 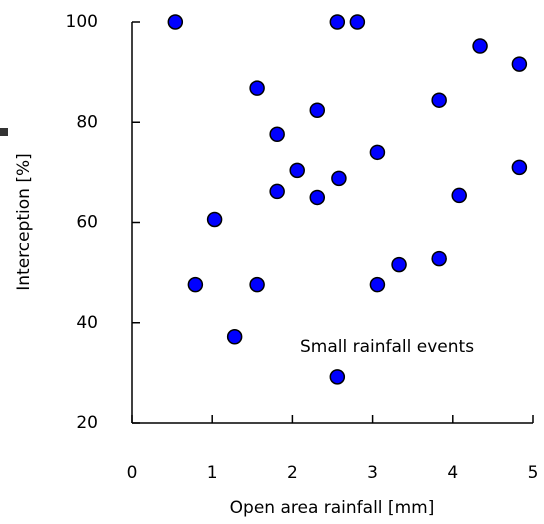 I want to click on x-tick-label: 1, so click(x=212, y=473).